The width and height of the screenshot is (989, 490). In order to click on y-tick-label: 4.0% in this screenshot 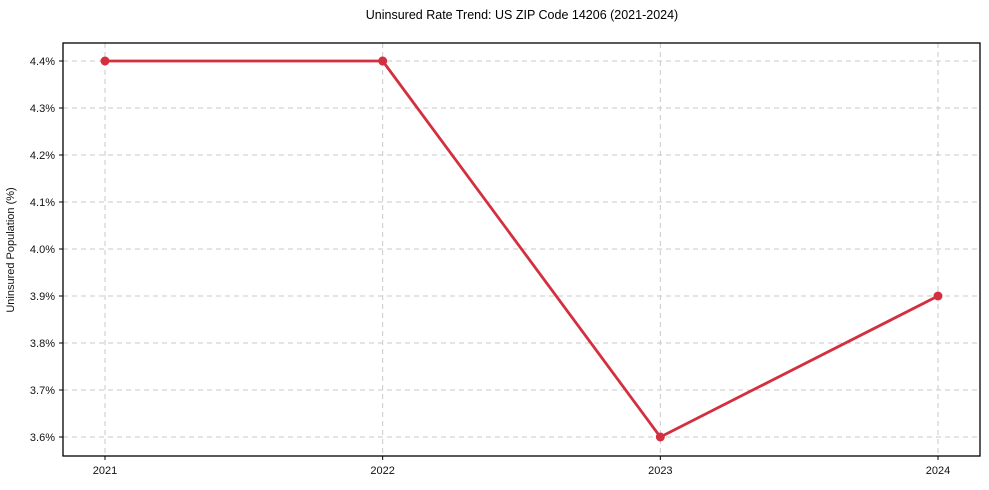, I will do `click(42, 250)`.